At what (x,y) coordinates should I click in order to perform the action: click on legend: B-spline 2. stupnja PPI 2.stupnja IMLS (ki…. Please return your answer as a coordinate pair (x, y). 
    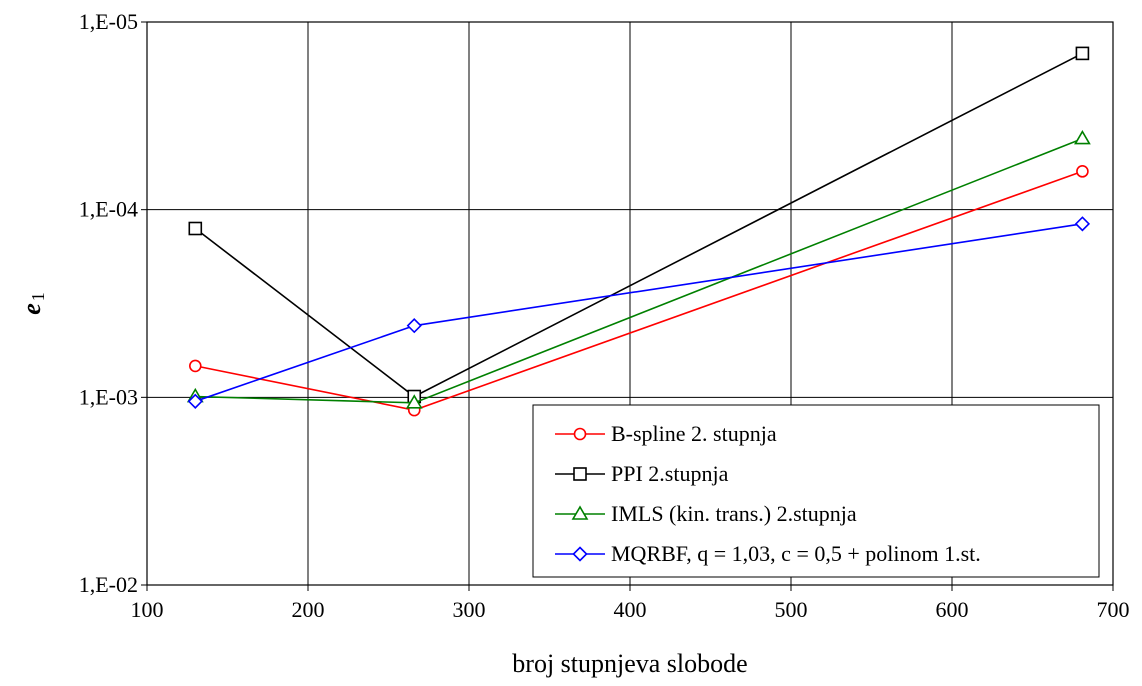
    Looking at the image, I should click on (816, 491).